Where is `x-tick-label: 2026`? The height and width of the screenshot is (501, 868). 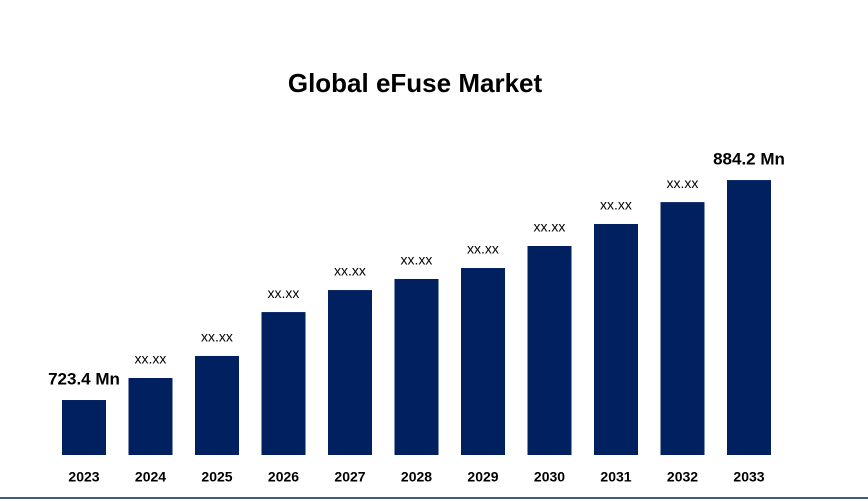 x-tick-label: 2026 is located at coordinates (283, 477).